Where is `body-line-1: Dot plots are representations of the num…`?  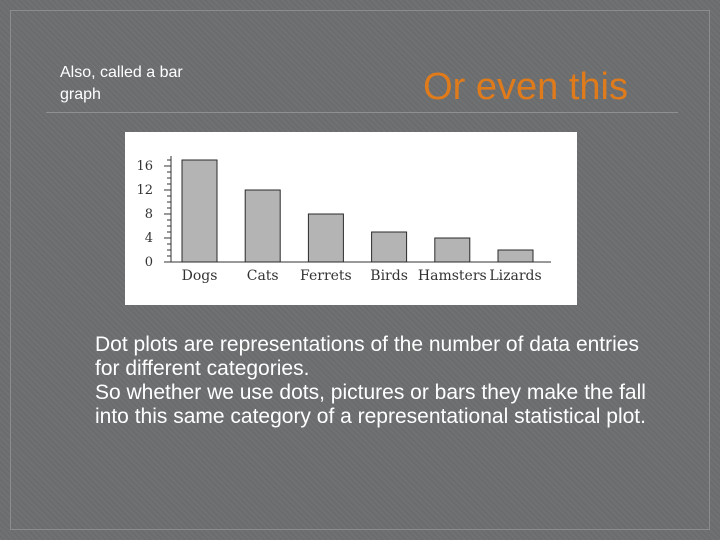
body-line-1: Dot plots are representations of the num… is located at coordinates (367, 356).